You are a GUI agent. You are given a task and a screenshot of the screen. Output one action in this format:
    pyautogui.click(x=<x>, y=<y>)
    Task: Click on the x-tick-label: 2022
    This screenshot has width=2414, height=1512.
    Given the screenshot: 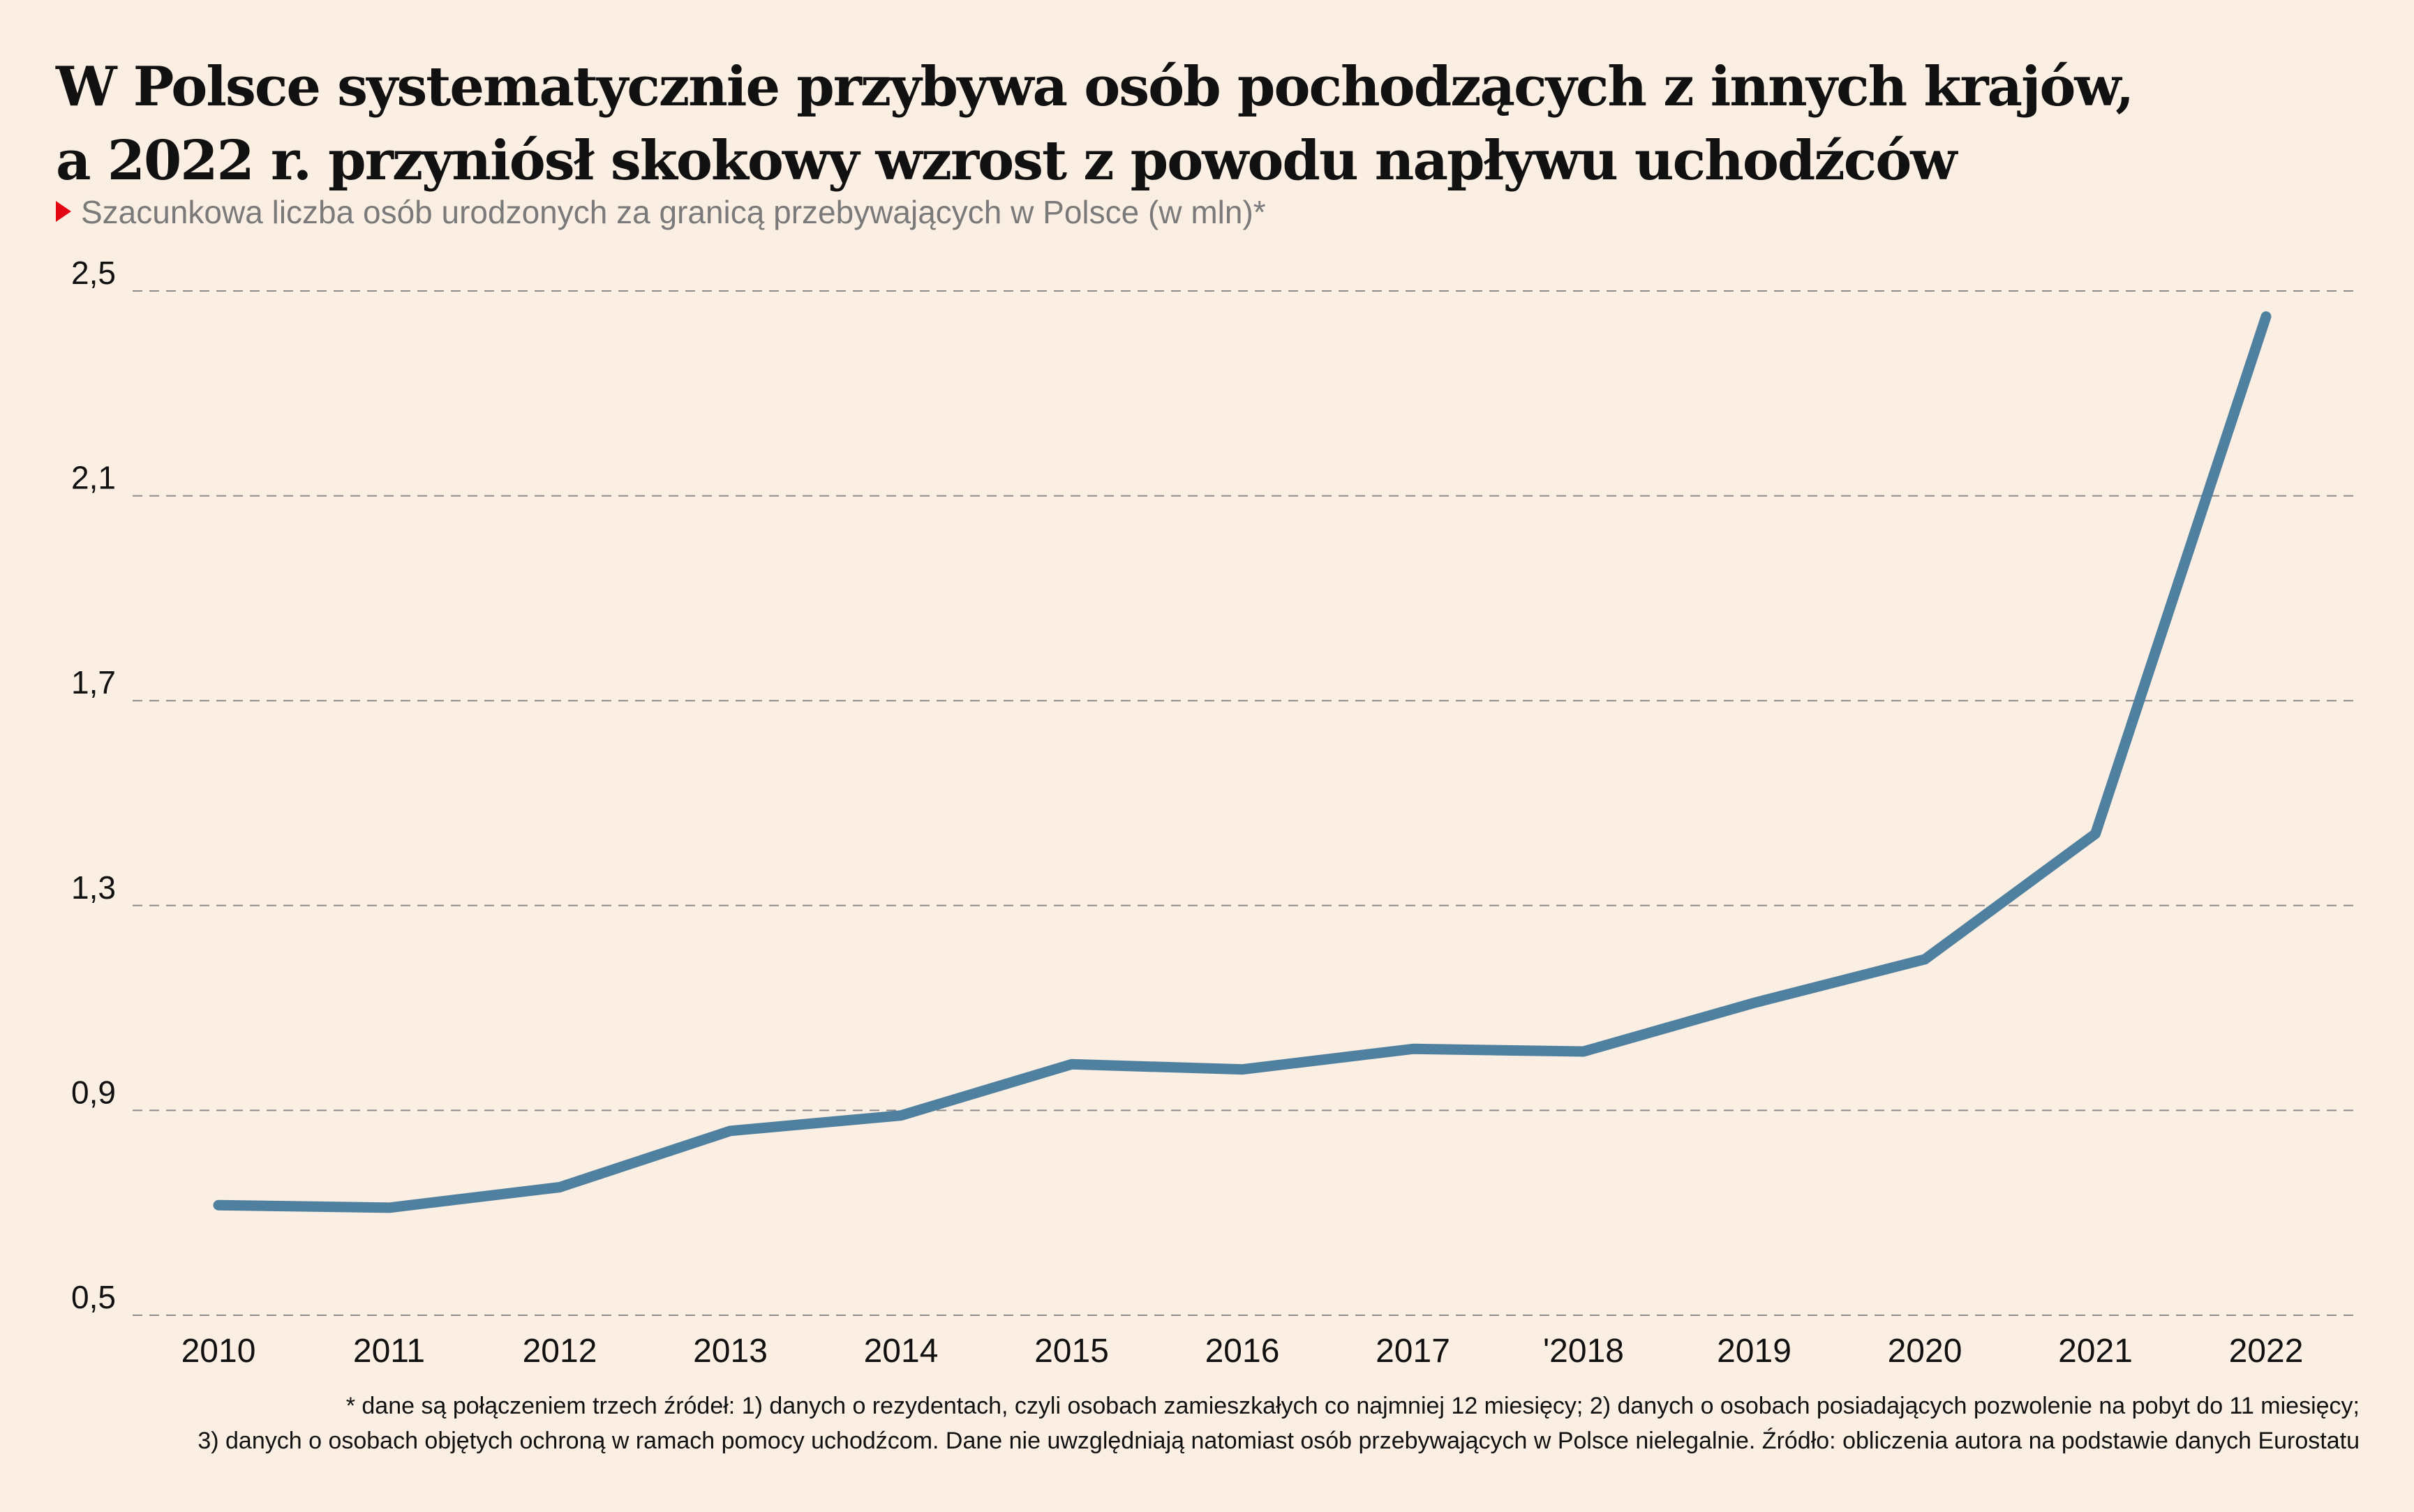 What is the action you would take?
    pyautogui.click(x=2266, y=1351)
    